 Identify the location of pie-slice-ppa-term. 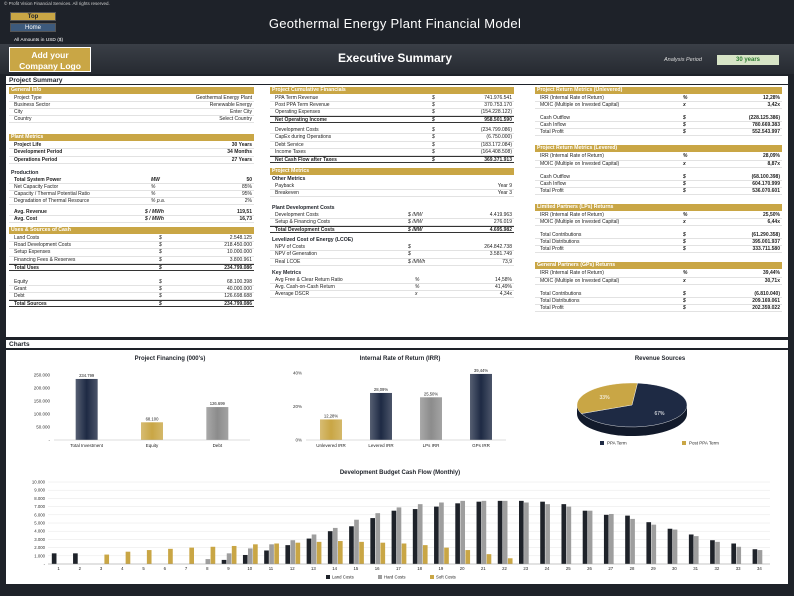
(634, 405).